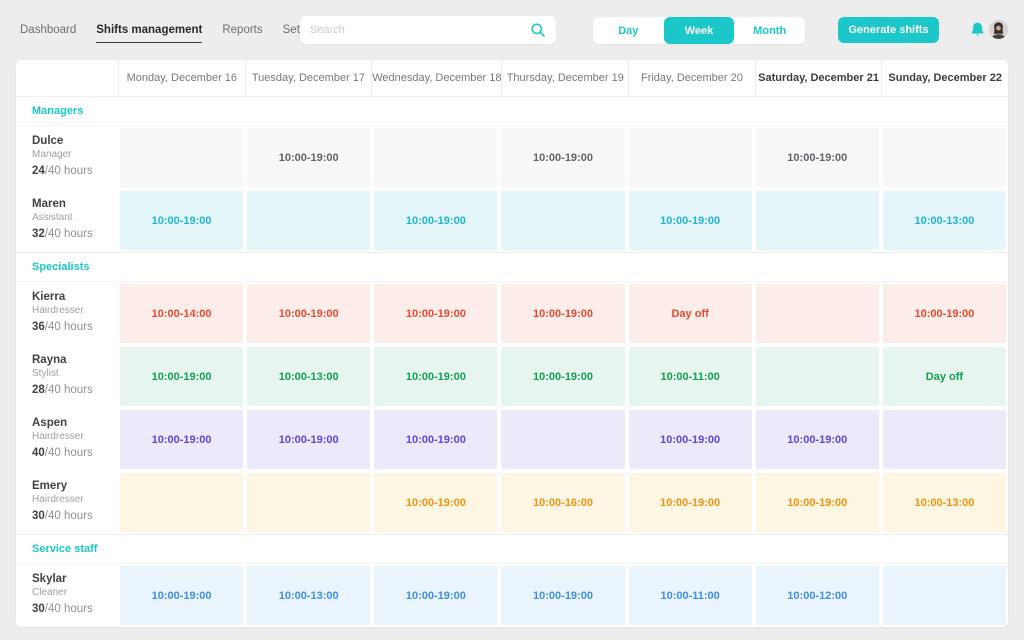 Image resolution: width=1024 pixels, height=640 pixels. I want to click on shift-cell: 10:00-16:00, so click(563, 502).